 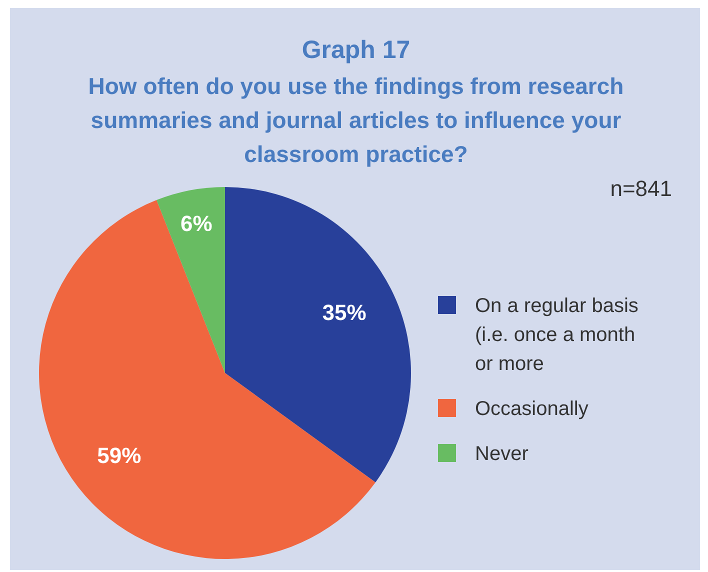 I want to click on data-label: 35%, so click(x=344, y=312).